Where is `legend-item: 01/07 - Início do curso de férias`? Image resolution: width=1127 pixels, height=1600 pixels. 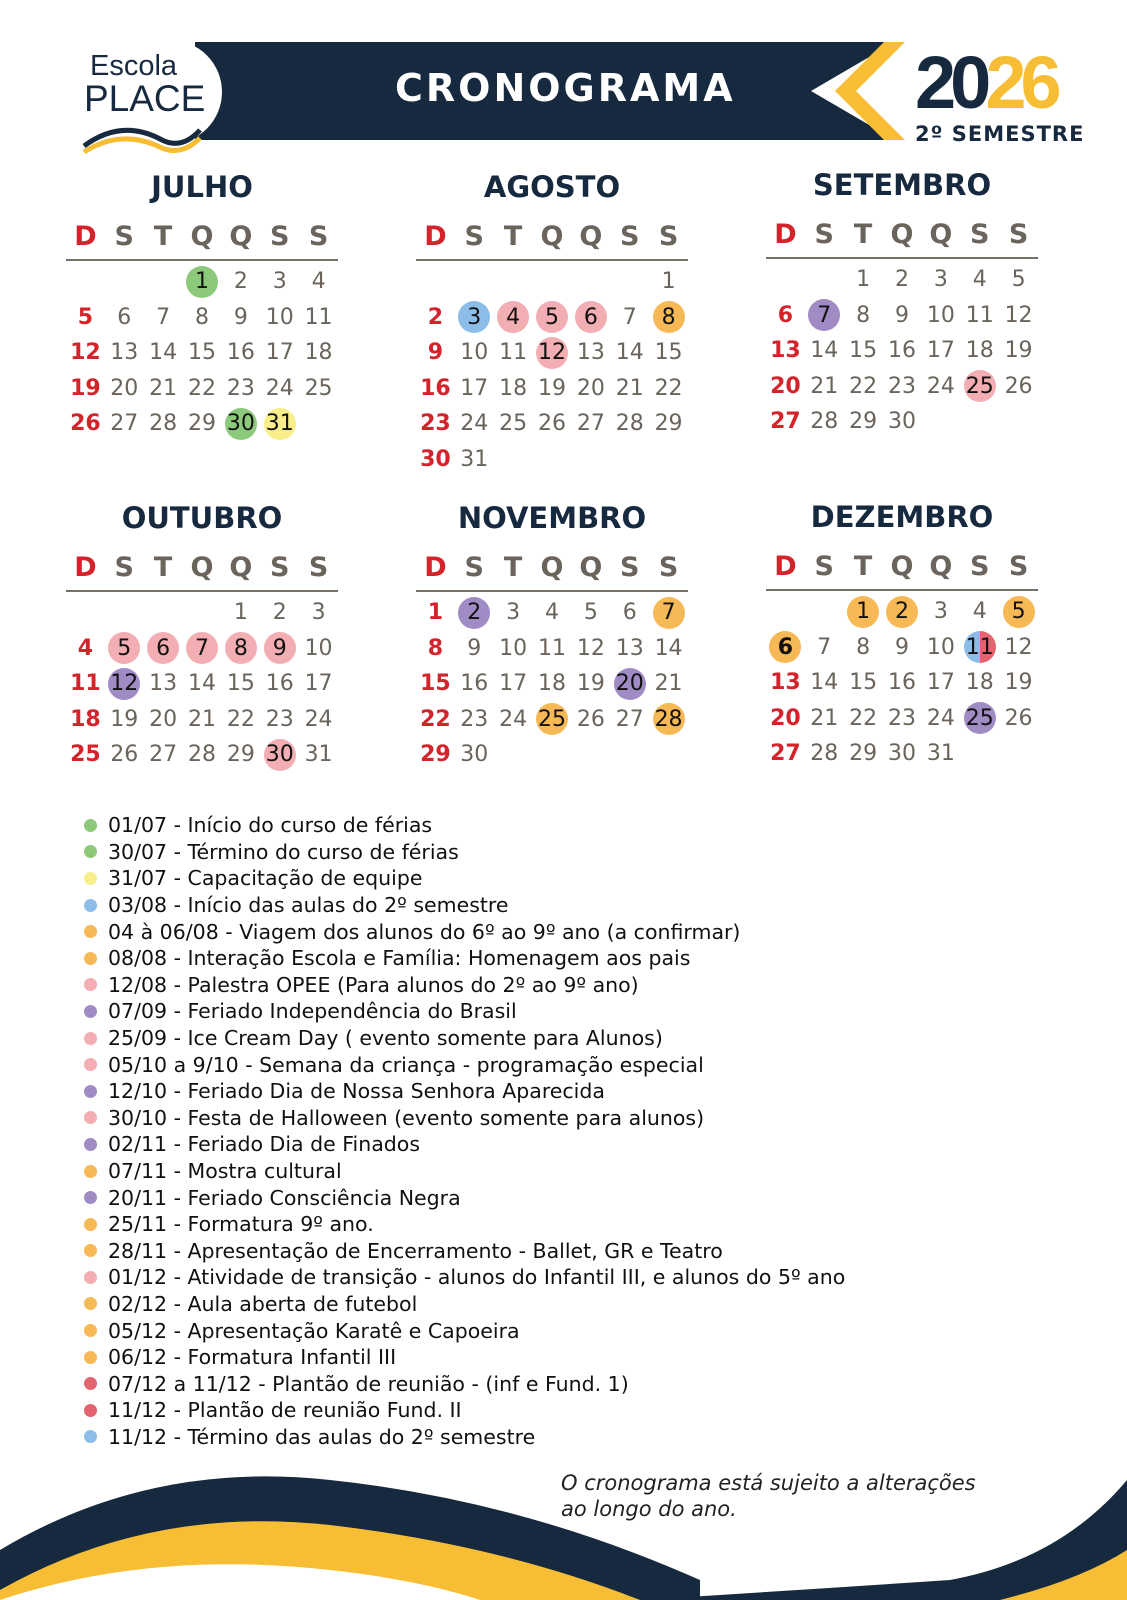
legend-item: 01/07 - Início do curso de férias is located at coordinates (464, 825).